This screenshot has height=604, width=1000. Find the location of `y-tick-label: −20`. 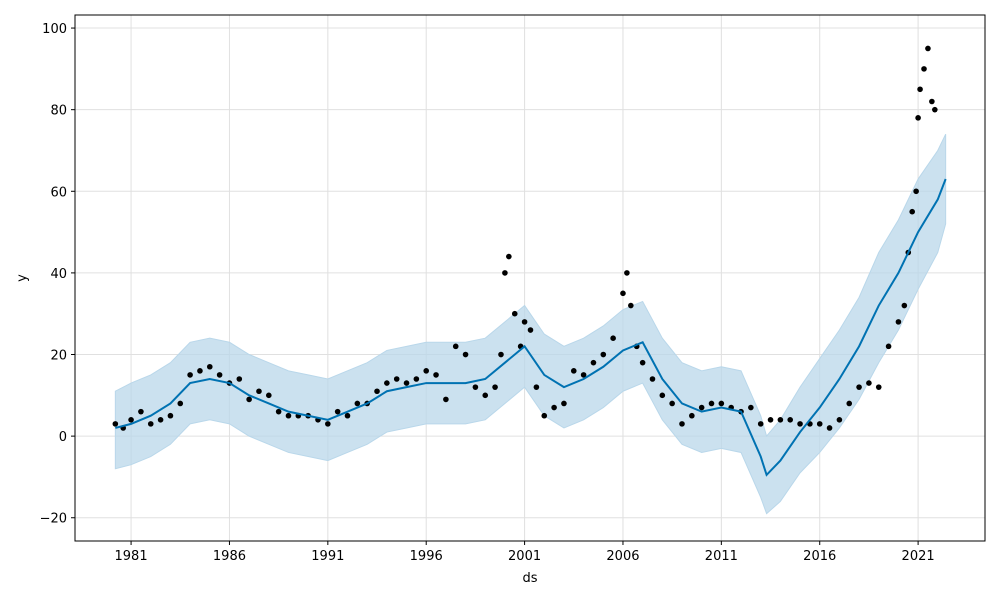

y-tick-label: −20 is located at coordinates (53, 519).